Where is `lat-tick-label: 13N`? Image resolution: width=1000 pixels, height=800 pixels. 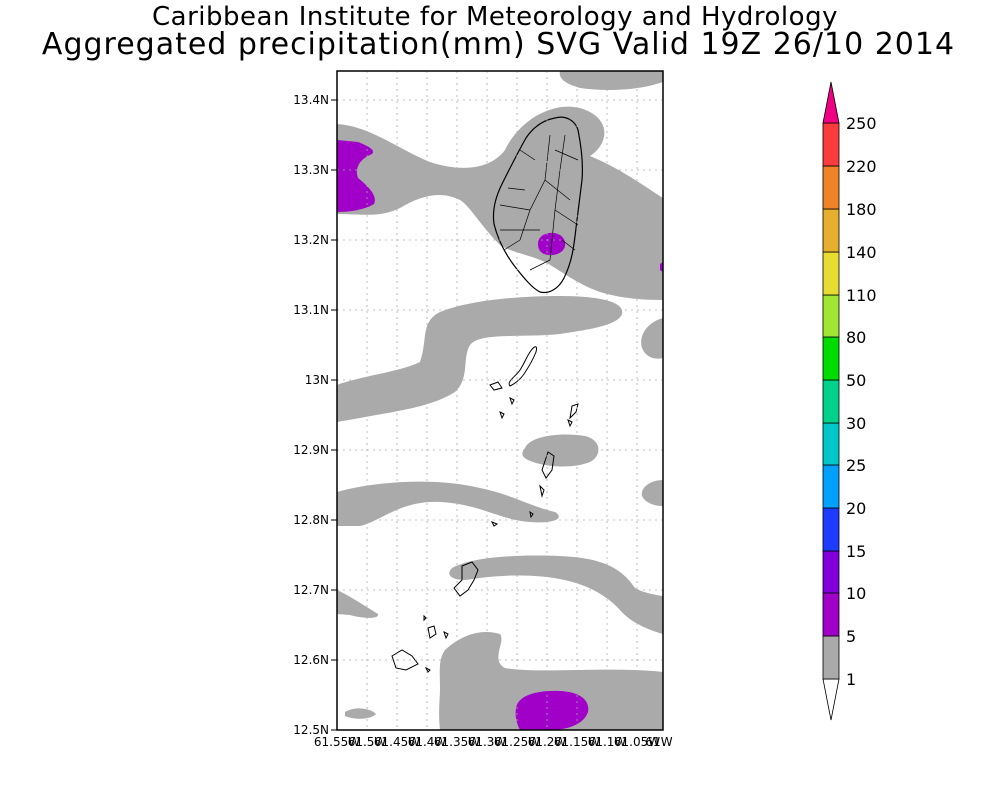
lat-tick-label: 13N is located at coordinates (317, 380).